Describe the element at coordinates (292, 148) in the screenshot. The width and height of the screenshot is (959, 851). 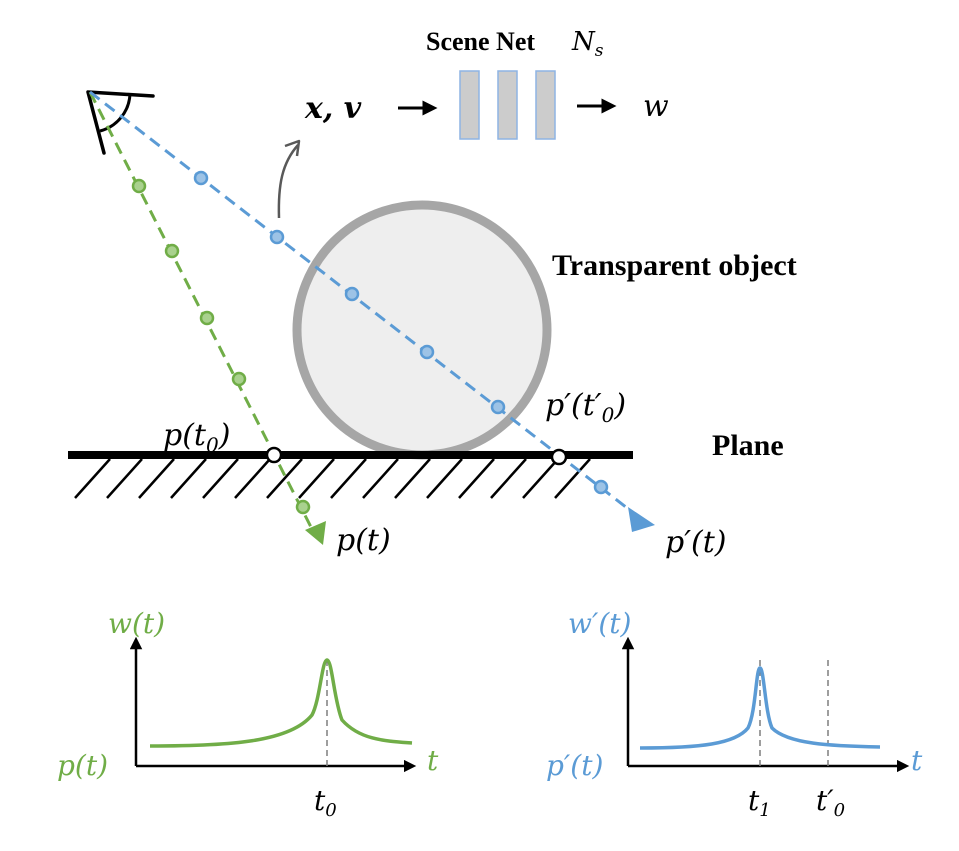
I see `query-arrow-head` at that location.